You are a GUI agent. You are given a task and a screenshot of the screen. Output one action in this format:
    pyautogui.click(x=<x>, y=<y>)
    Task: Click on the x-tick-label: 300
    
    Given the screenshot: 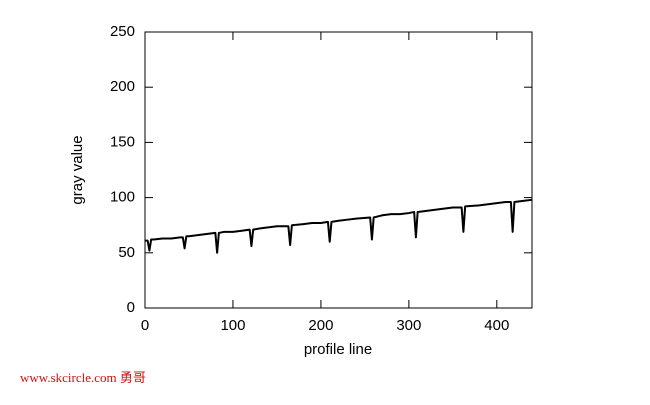 What is the action you would take?
    pyautogui.click(x=408, y=325)
    